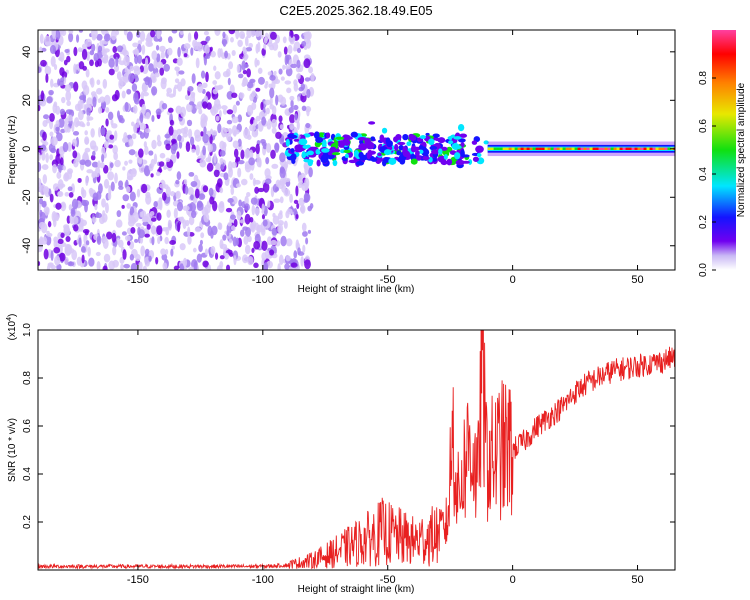 This screenshot has width=750, height=600. I want to click on snr-y-multiplier: (x104), so click(12, 327).